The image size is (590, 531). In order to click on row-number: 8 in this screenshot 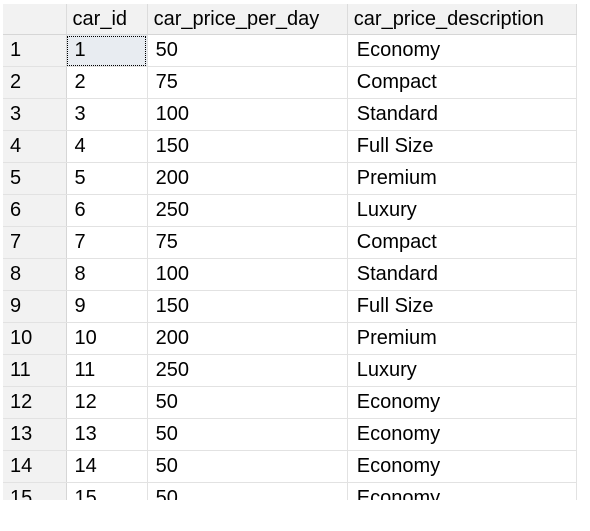, I will do `click(35, 274)`.